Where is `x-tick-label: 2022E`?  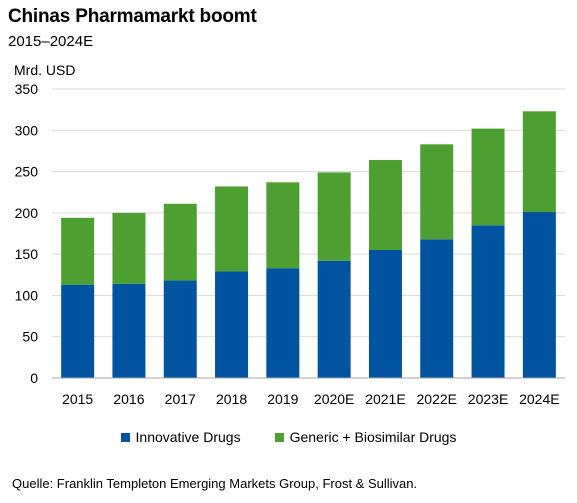 x-tick-label: 2022E is located at coordinates (437, 399).